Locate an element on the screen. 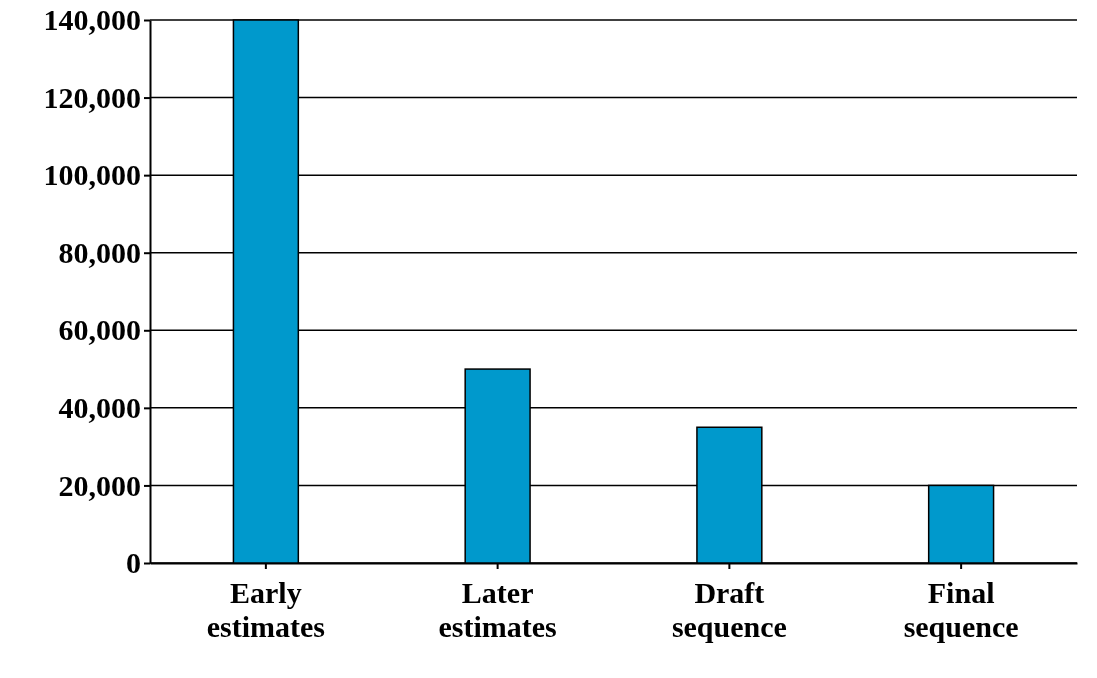  y-tick-label: 100,000 is located at coordinates (92, 175).